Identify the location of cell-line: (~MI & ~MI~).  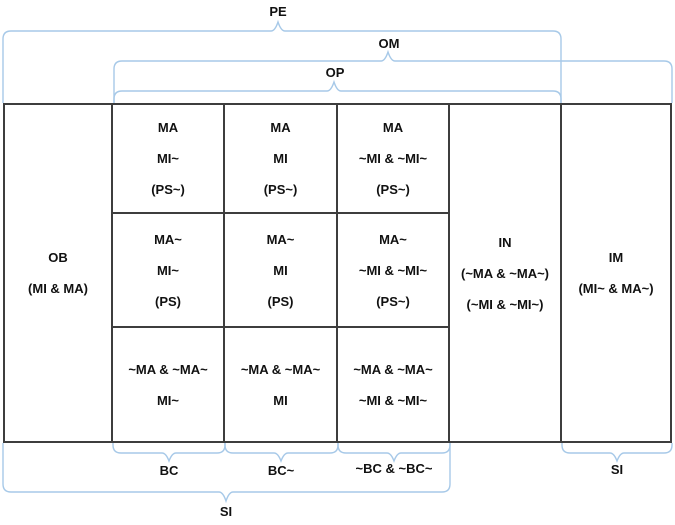
(505, 304).